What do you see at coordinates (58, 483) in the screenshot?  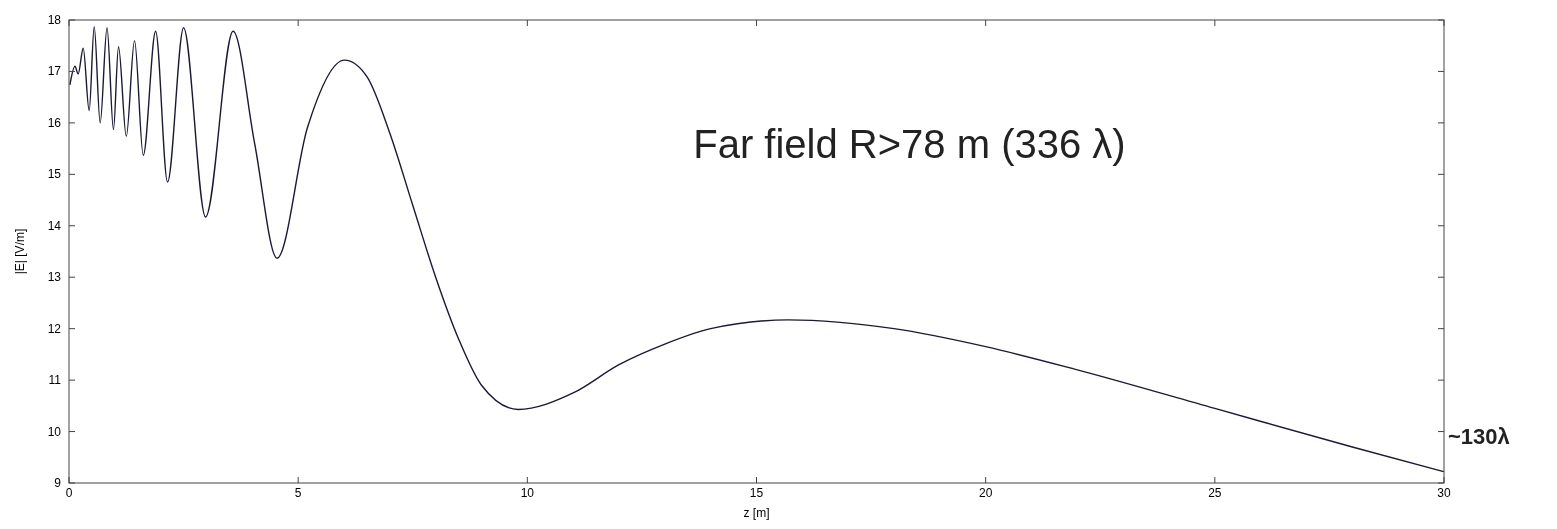 I see `y-tick-label: 9` at bounding box center [58, 483].